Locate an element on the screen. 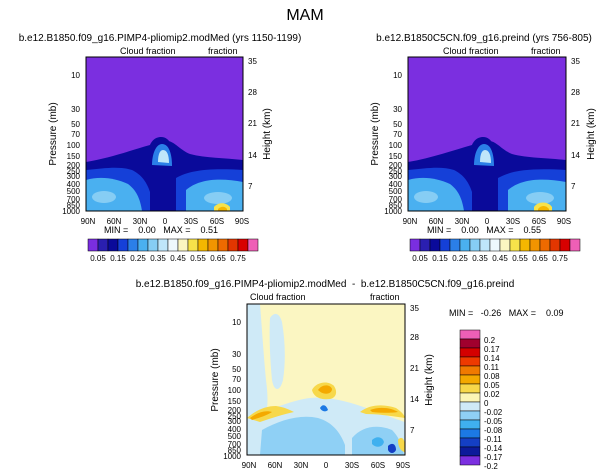 The image size is (611, 475). colorbar-label: 0.05 is located at coordinates (492, 385).